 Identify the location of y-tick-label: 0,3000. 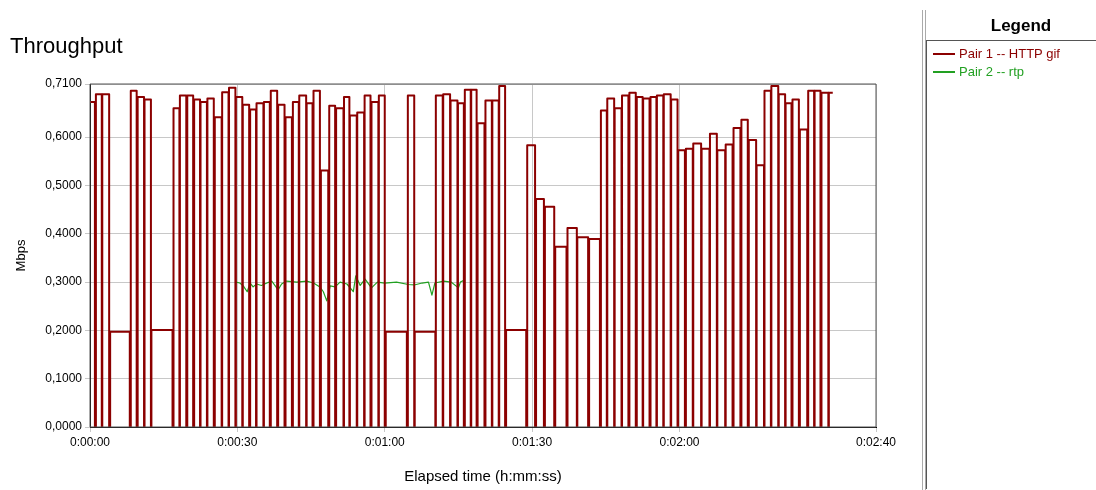
(64, 281).